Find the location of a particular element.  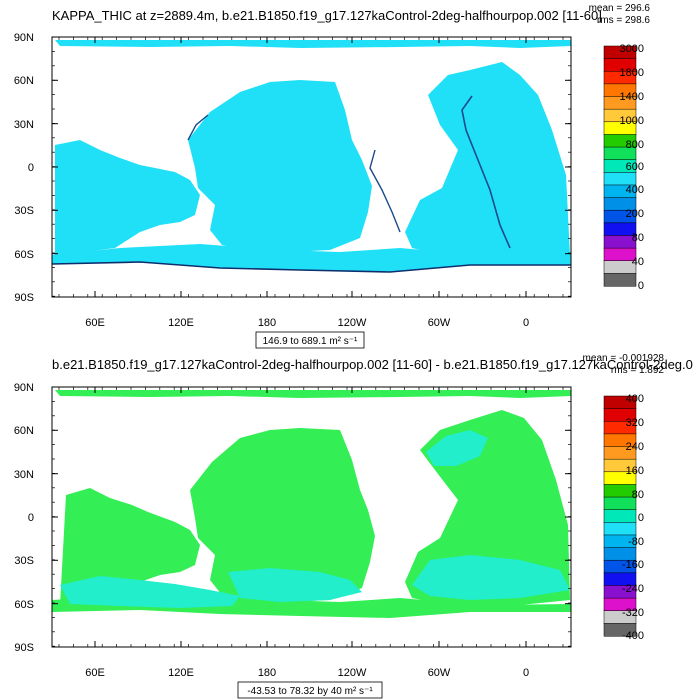

panel2-ytick-label: 60S is located at coordinates (24, 605).